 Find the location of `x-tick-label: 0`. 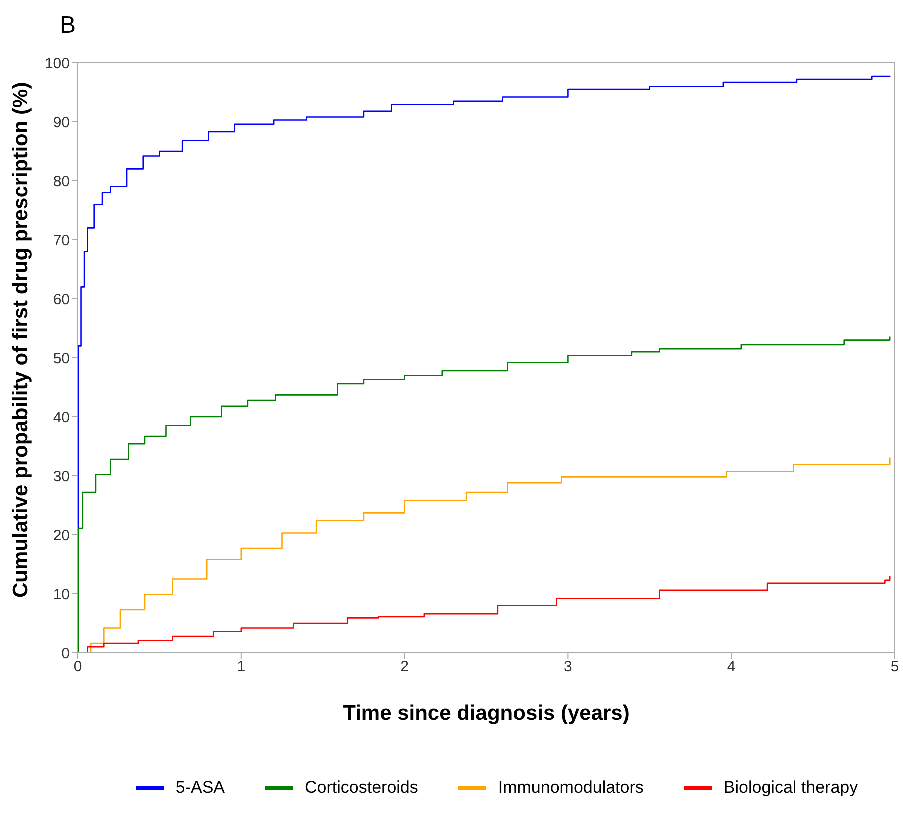

x-tick-label: 0 is located at coordinates (78, 667).